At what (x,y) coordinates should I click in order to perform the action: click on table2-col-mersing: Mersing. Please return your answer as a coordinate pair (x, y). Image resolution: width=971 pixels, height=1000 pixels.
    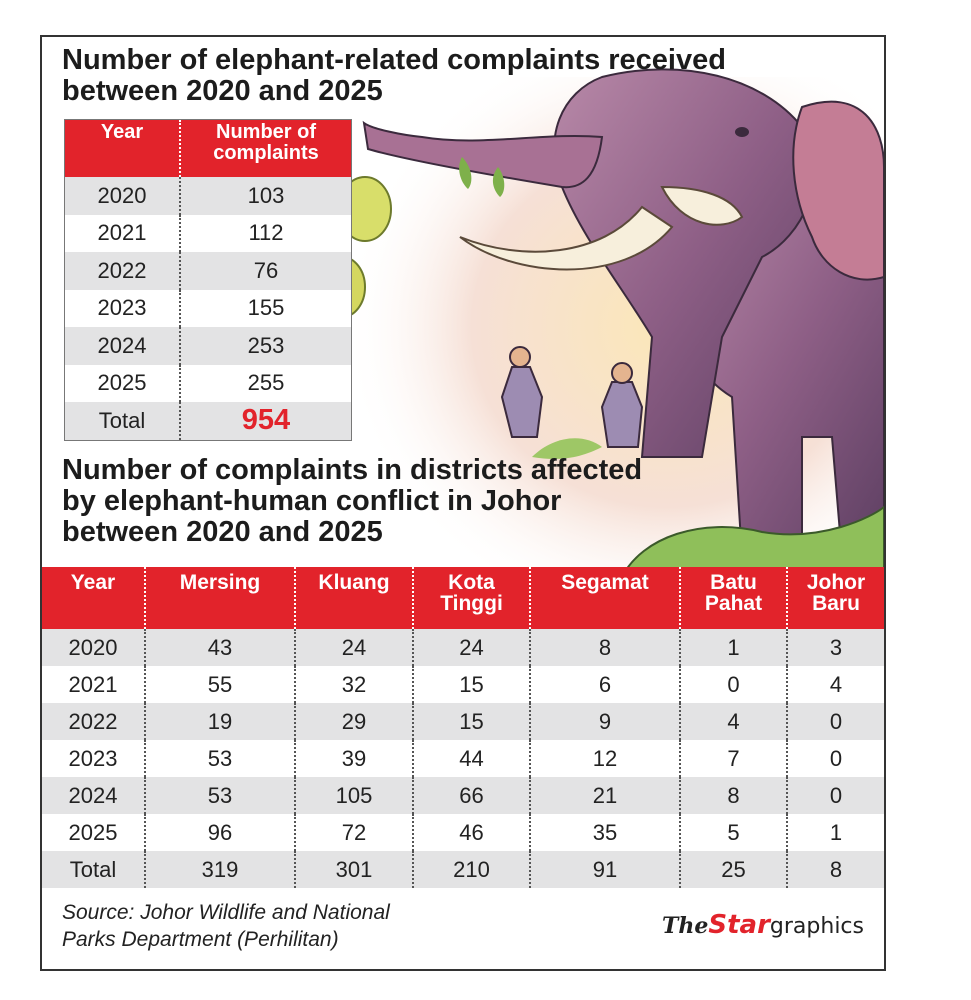
    Looking at the image, I should click on (221, 598).